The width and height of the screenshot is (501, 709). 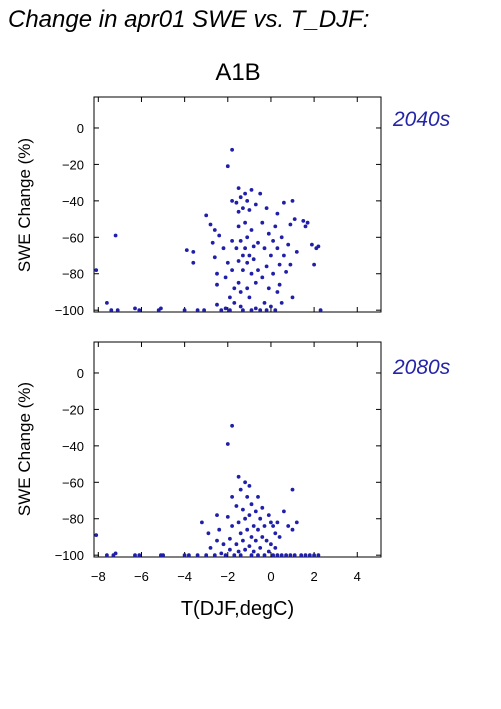 I want to click on y-tick-label: 0, so click(x=80, y=373).